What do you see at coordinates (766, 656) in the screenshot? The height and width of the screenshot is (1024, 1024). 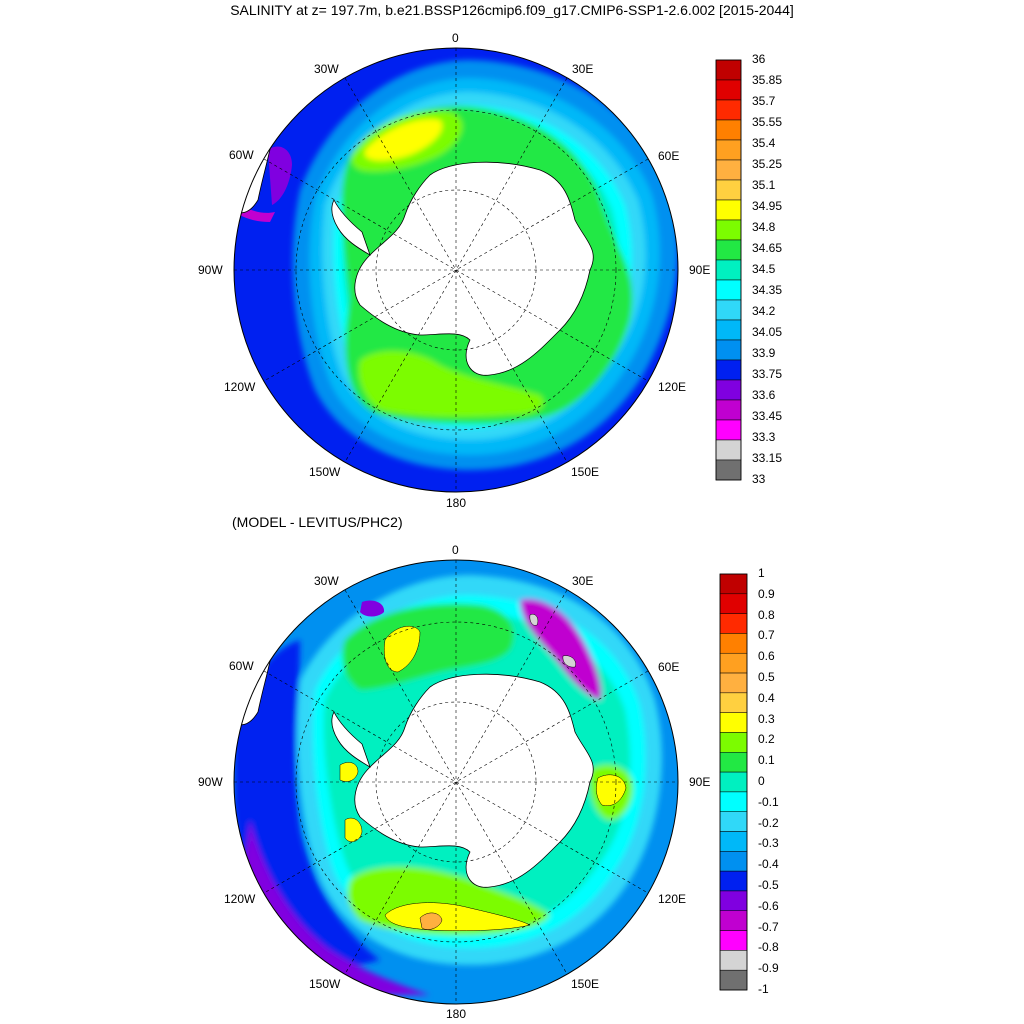 I see `bottom-colorbar-label: 0.6` at bounding box center [766, 656].